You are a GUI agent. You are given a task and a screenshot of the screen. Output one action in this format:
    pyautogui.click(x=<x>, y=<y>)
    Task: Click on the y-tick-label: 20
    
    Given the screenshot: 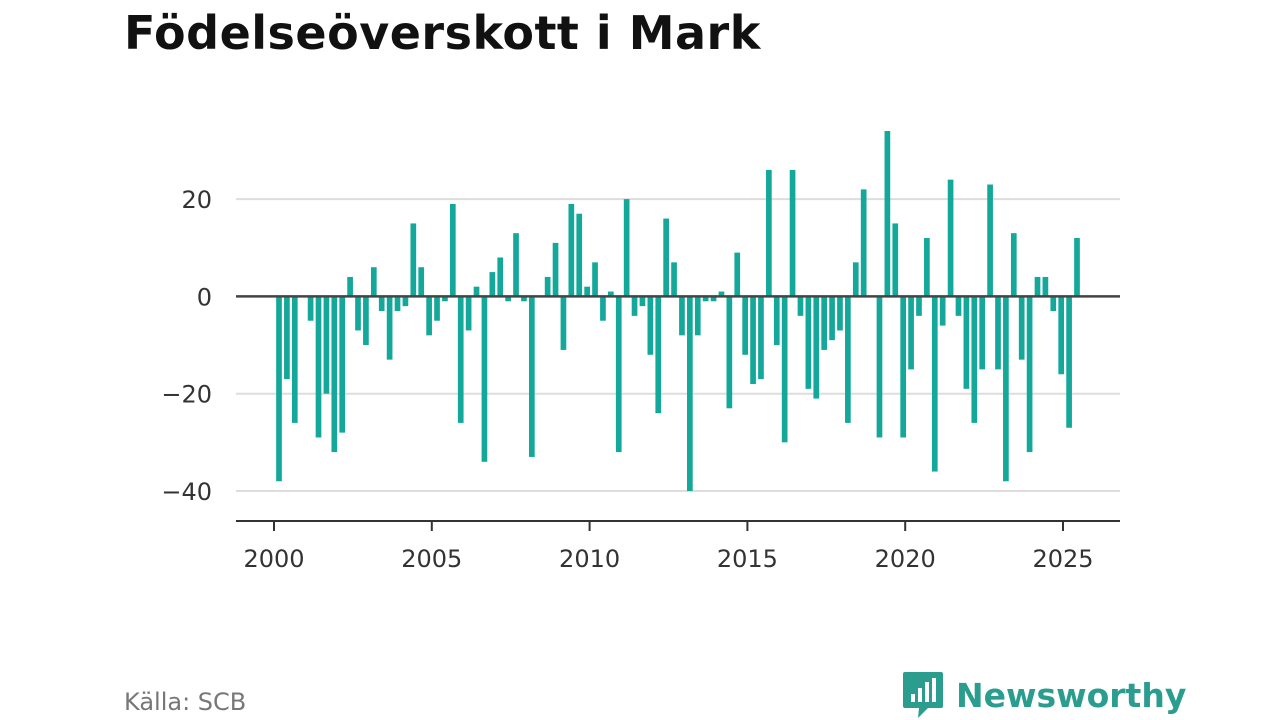 What is the action you would take?
    pyautogui.click(x=196, y=200)
    